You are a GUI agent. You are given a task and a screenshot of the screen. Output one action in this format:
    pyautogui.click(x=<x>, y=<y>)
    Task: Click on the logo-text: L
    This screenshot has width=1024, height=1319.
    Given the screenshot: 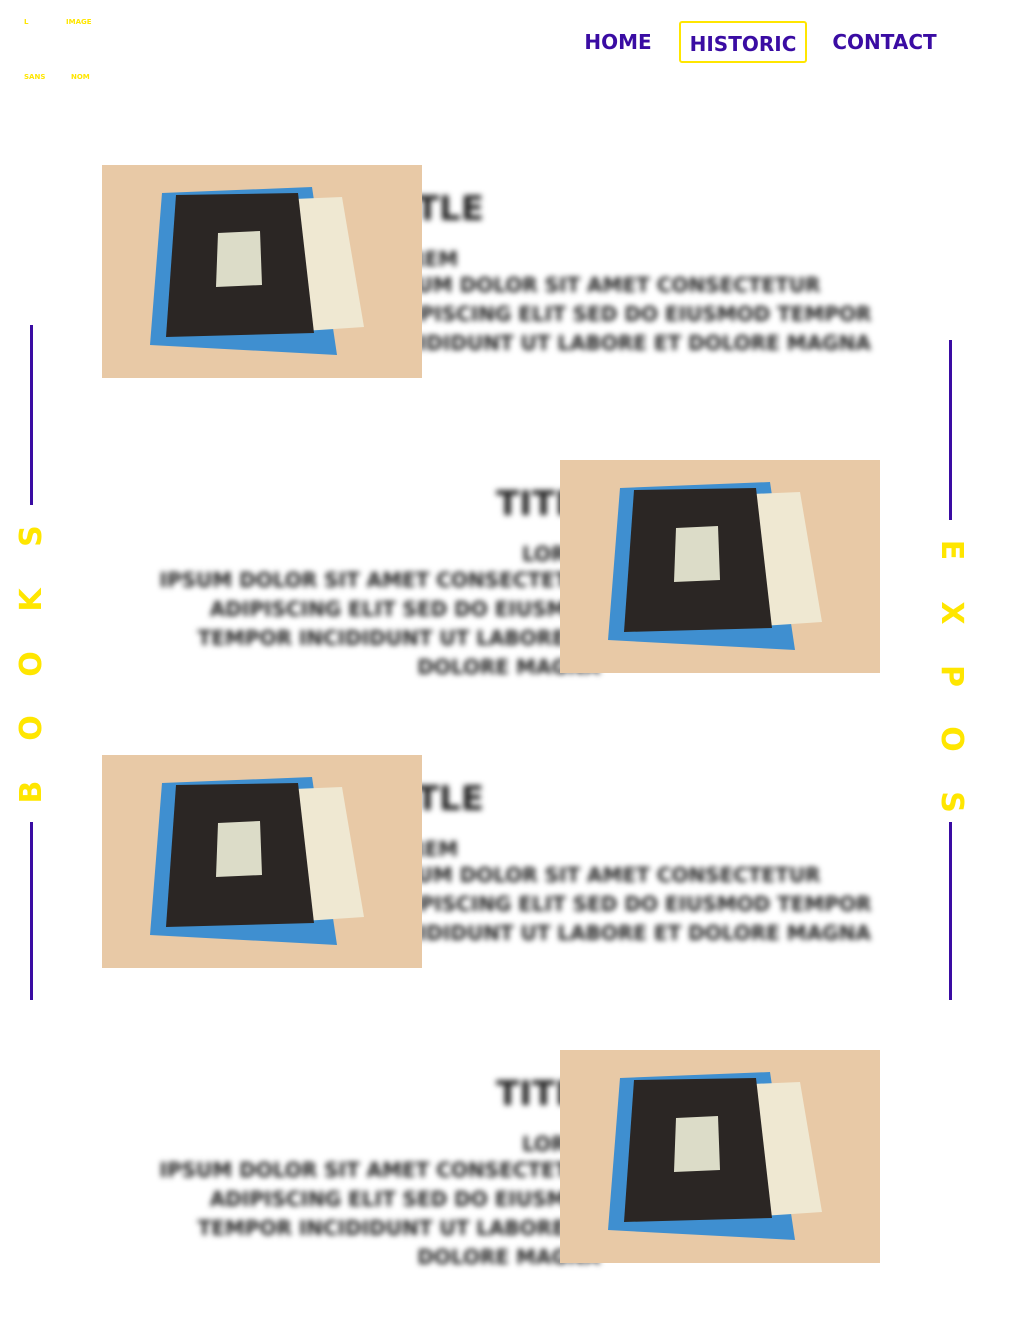 What is the action you would take?
    pyautogui.click(x=26, y=22)
    